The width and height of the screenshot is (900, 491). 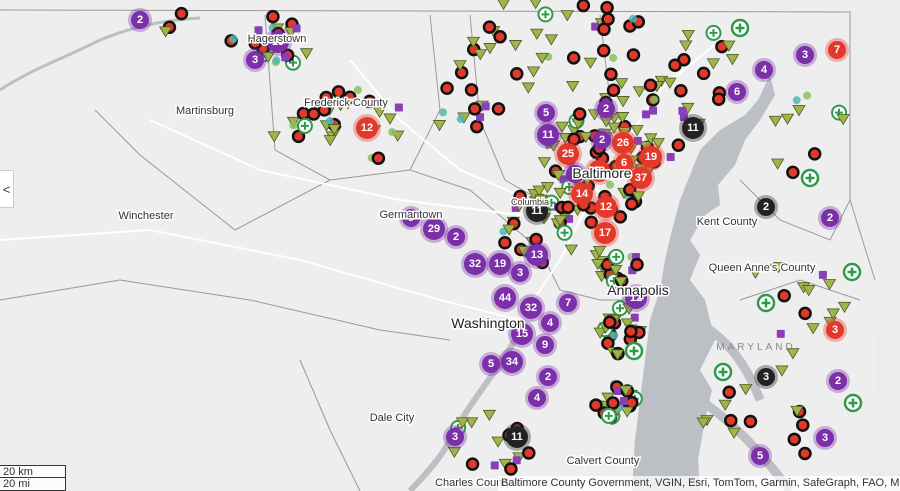 I want to click on cluster-label: 13, so click(x=599, y=171).